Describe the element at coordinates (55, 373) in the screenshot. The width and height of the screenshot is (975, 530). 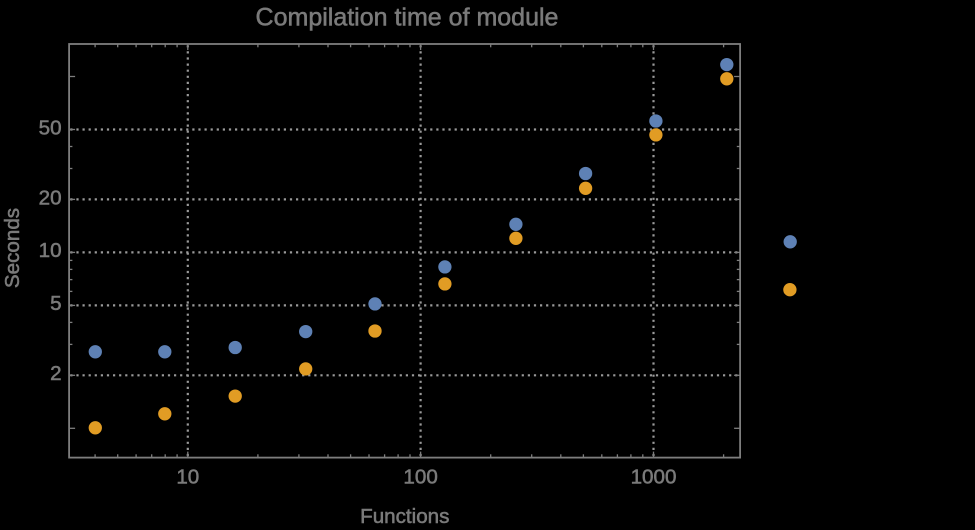
I see `svg-text: 2` at that location.